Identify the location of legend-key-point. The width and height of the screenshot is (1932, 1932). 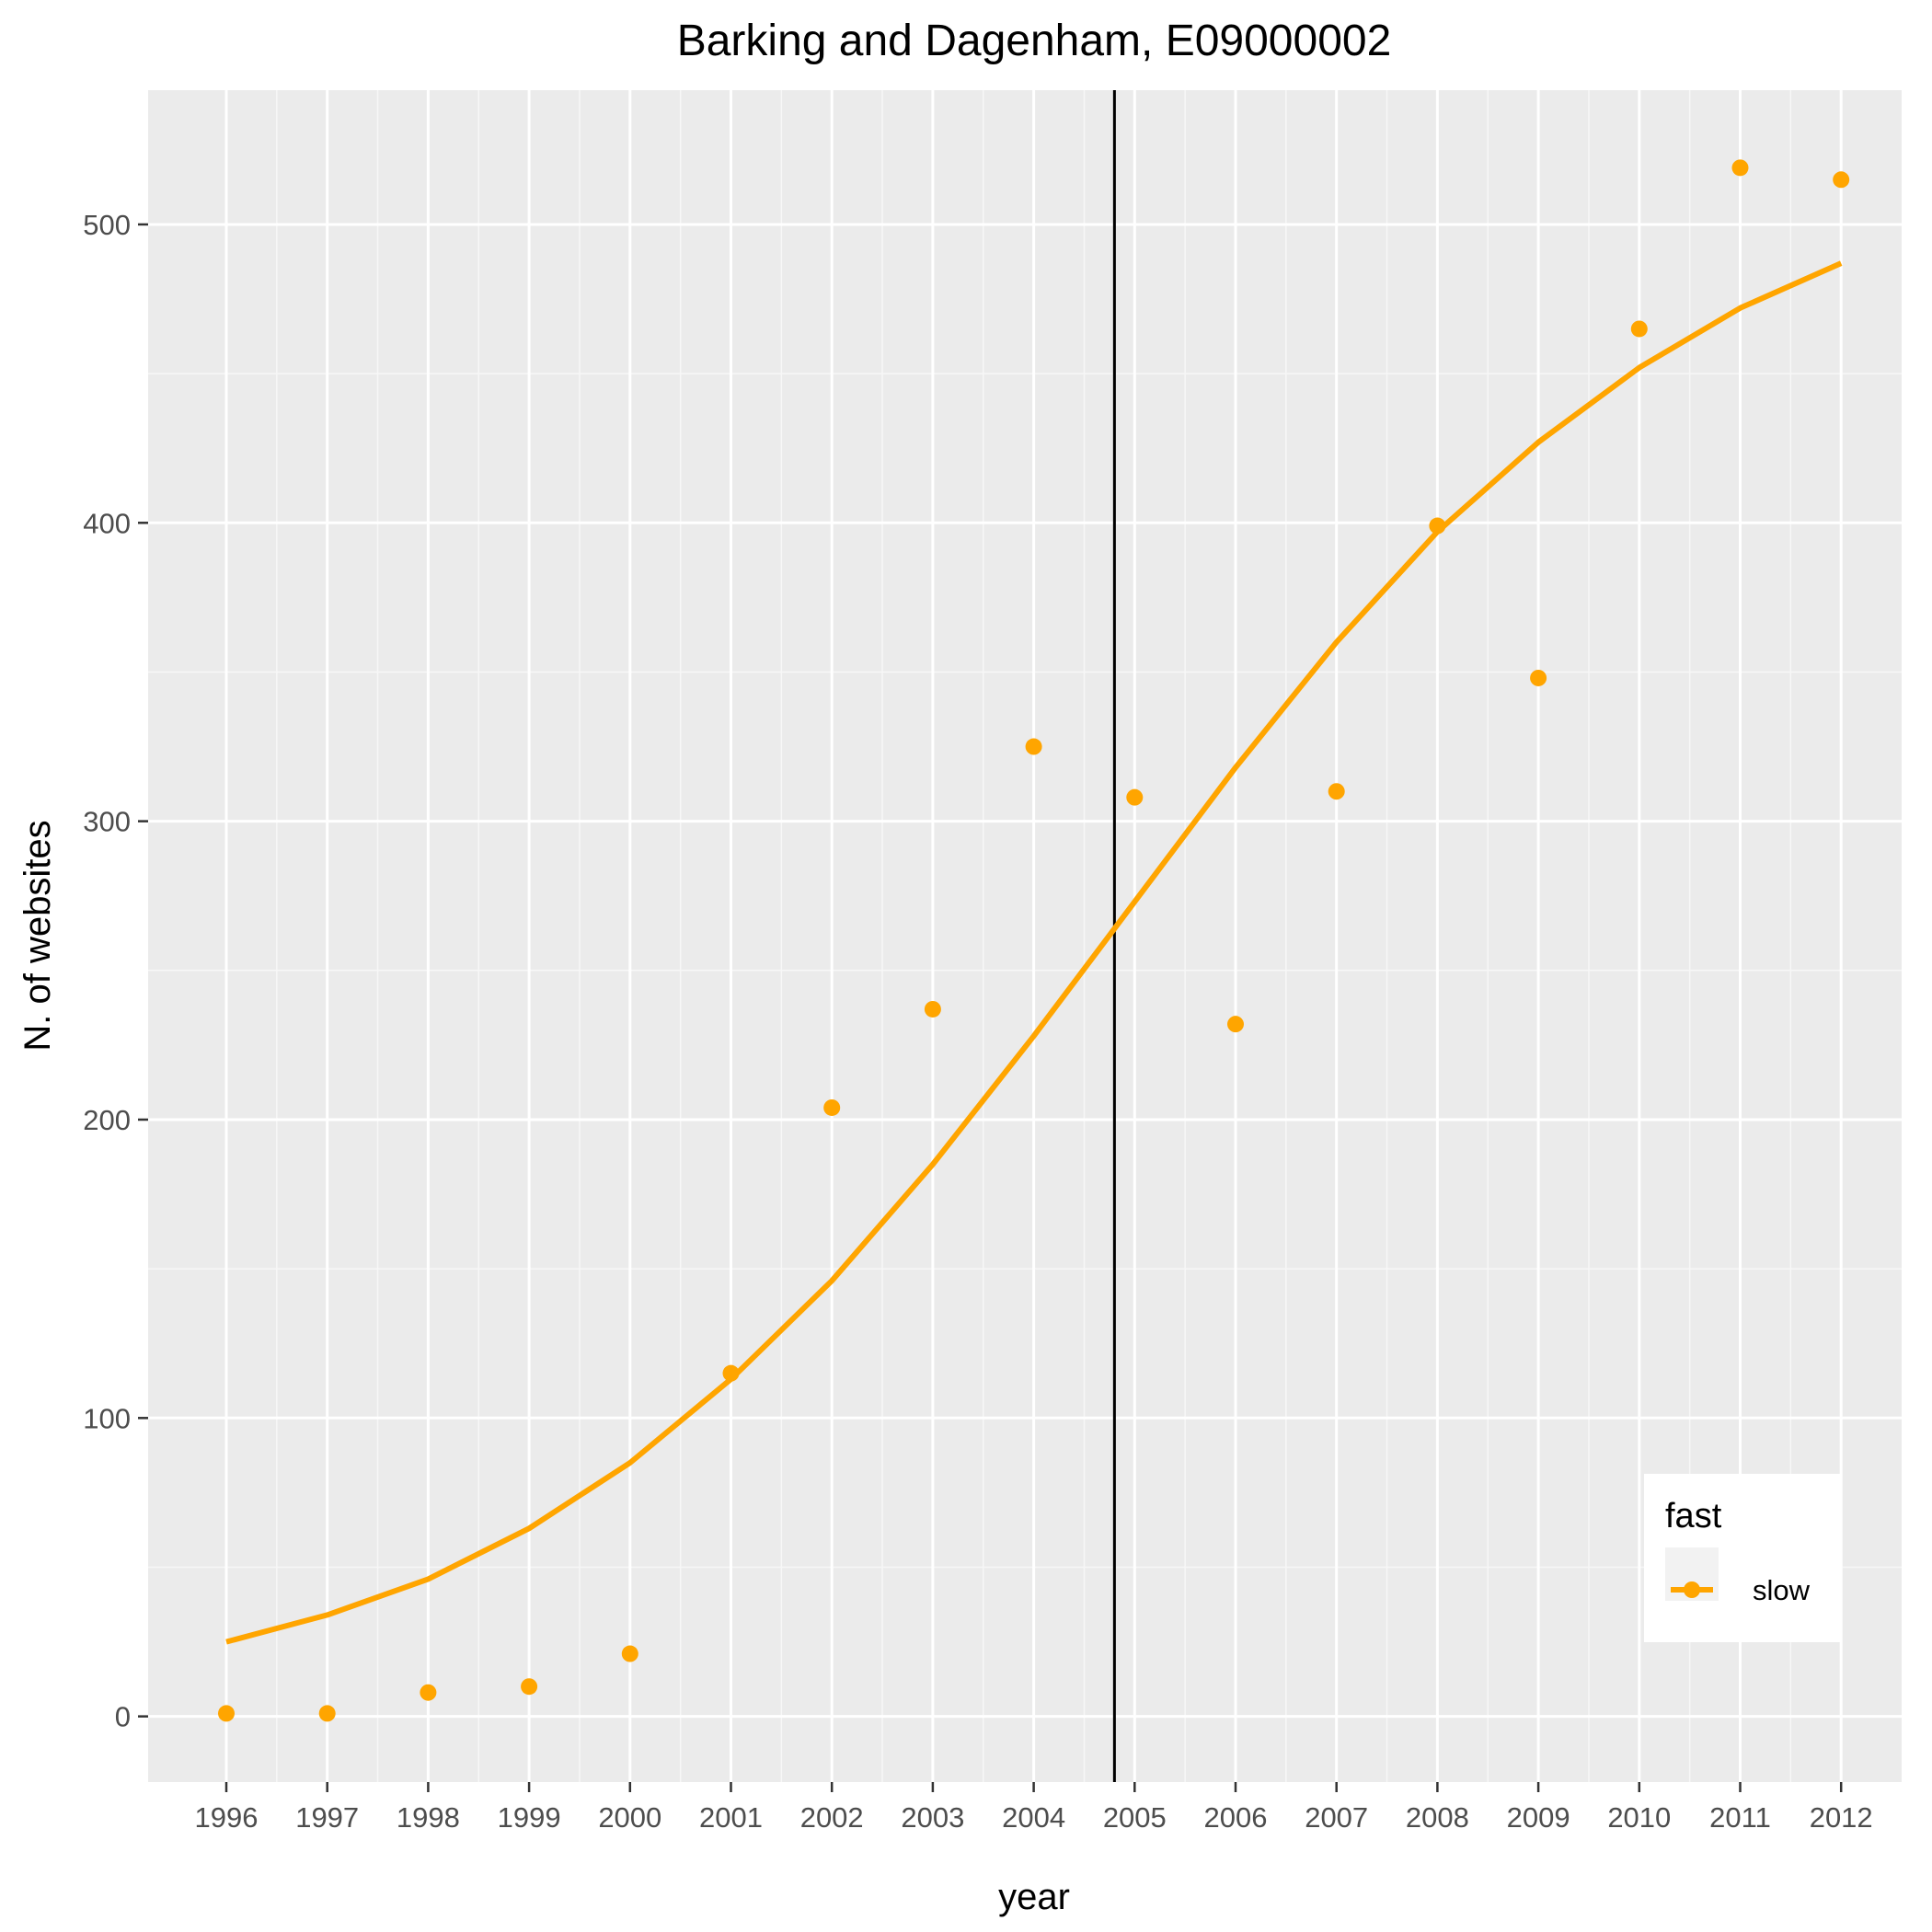
(1692, 1589).